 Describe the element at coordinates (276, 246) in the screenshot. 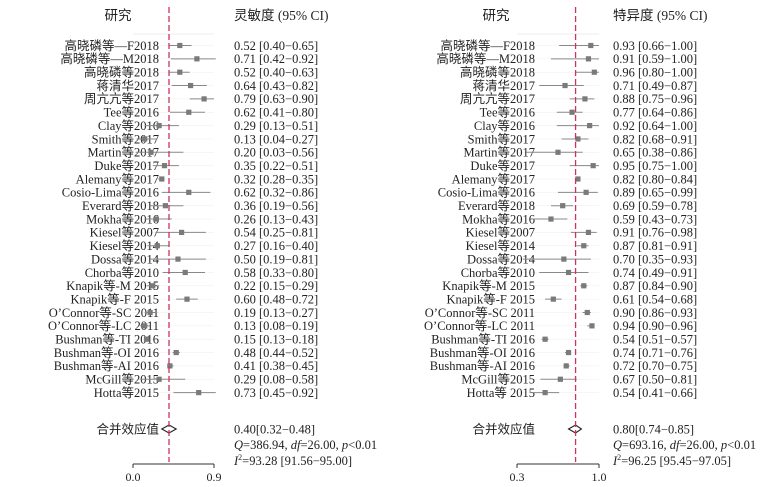

I see `study-value: 0.27 [0.16−0.40]` at that location.